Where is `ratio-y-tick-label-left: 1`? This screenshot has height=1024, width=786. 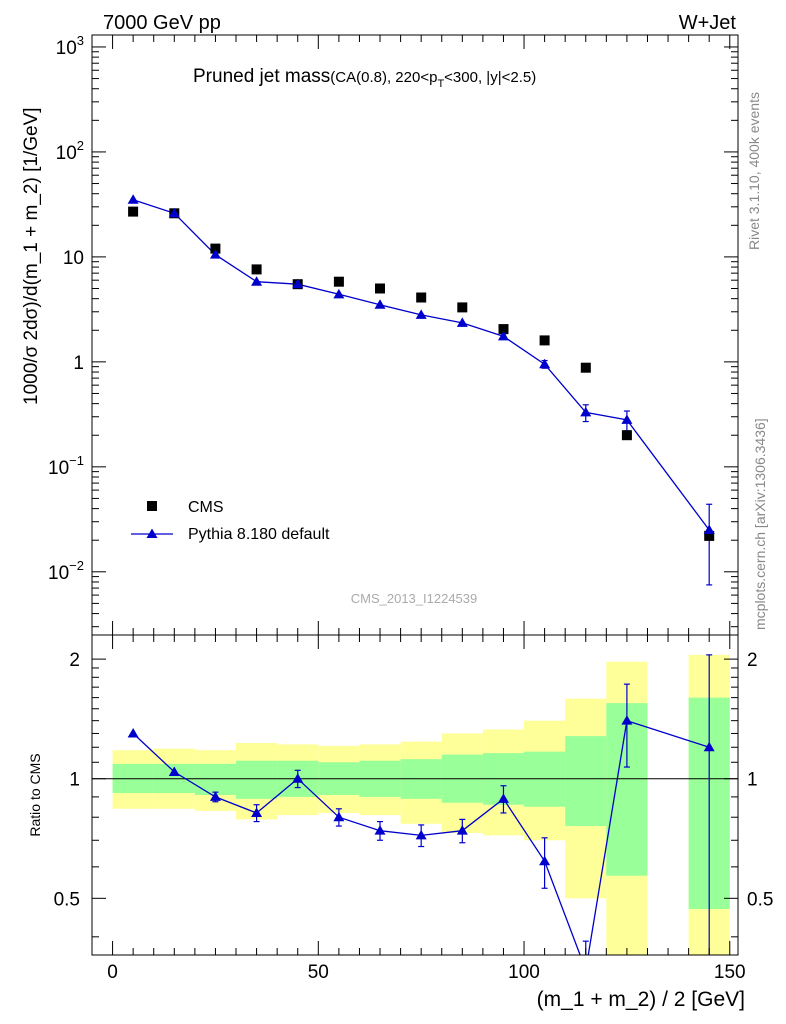
ratio-y-tick-label-left: 1 is located at coordinates (74, 780).